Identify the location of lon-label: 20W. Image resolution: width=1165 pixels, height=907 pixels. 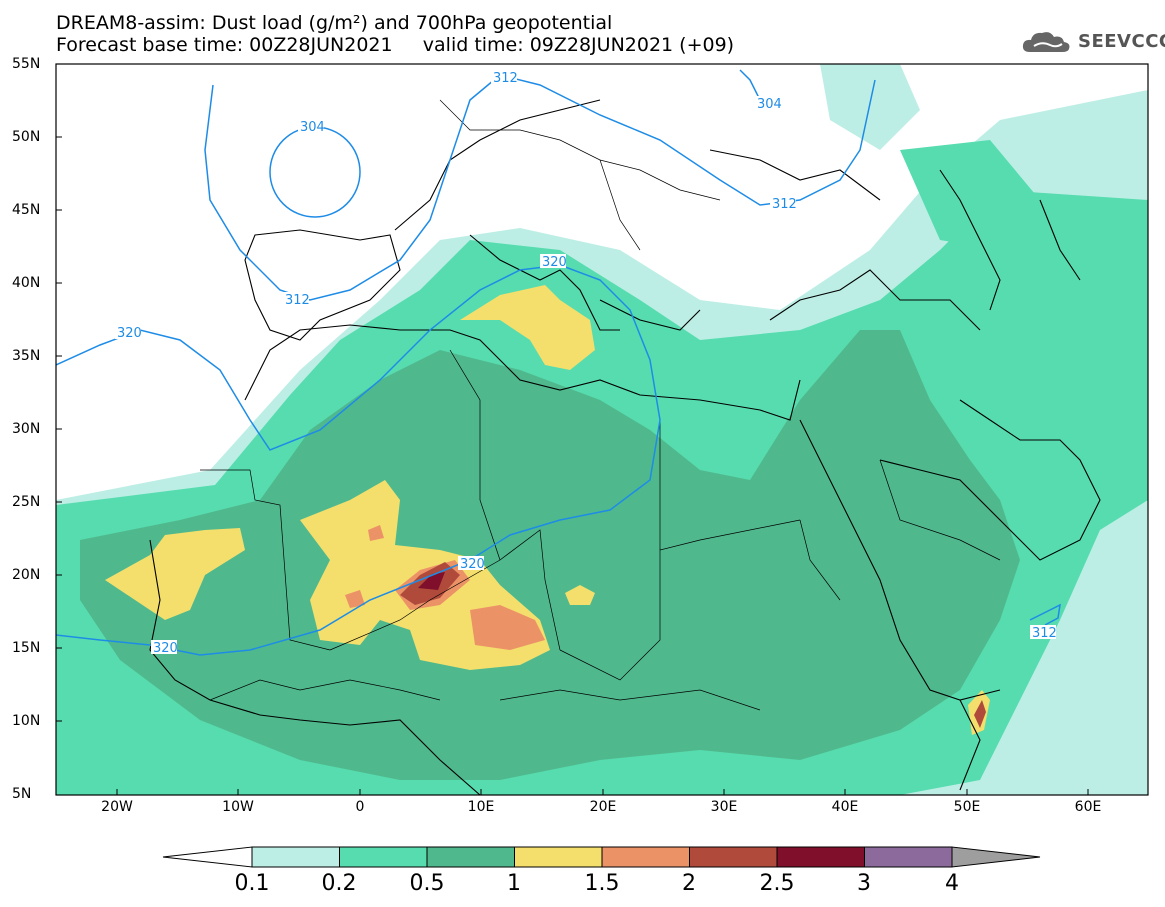
(117, 807).